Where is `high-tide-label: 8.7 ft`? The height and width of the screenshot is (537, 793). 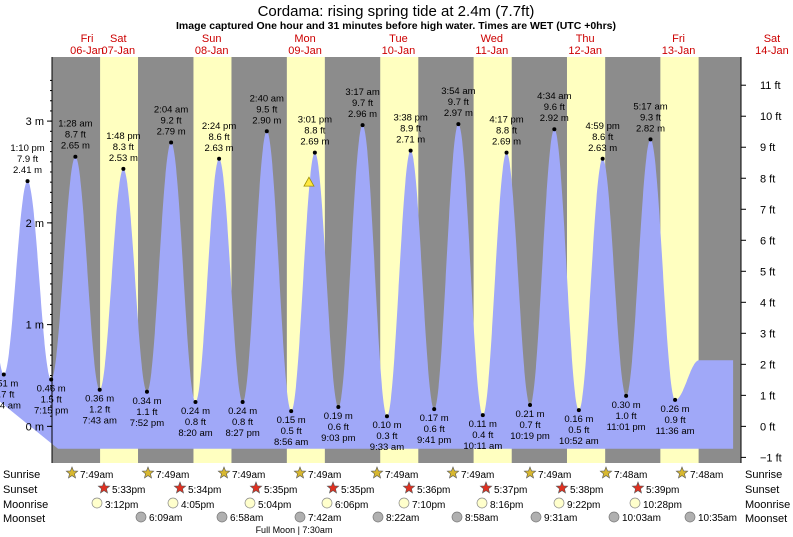 high-tide-label: 8.7 ft is located at coordinates (75, 135).